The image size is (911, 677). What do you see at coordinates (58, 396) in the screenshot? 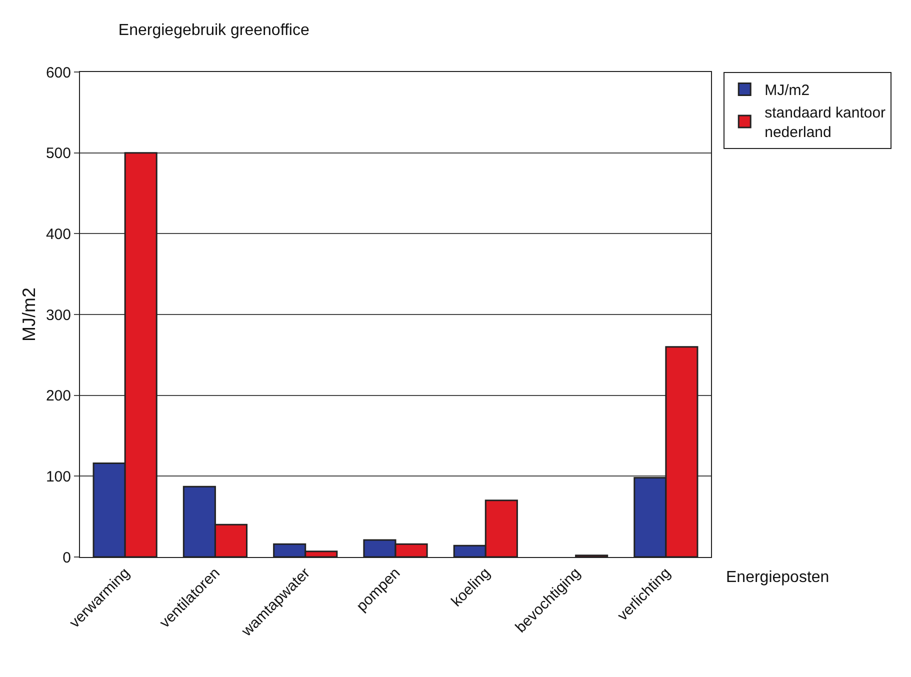
I see `y-tick-label: 200` at bounding box center [58, 396].